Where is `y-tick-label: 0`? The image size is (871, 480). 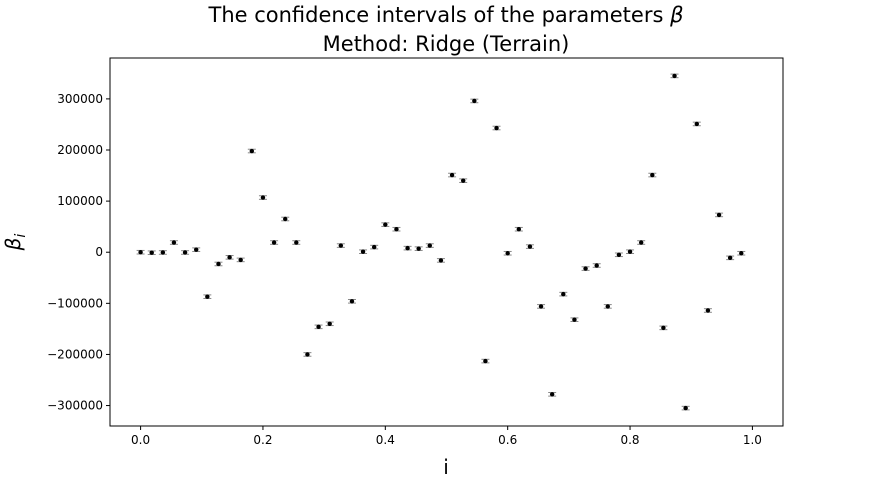 y-tick-label: 0 is located at coordinates (99, 252).